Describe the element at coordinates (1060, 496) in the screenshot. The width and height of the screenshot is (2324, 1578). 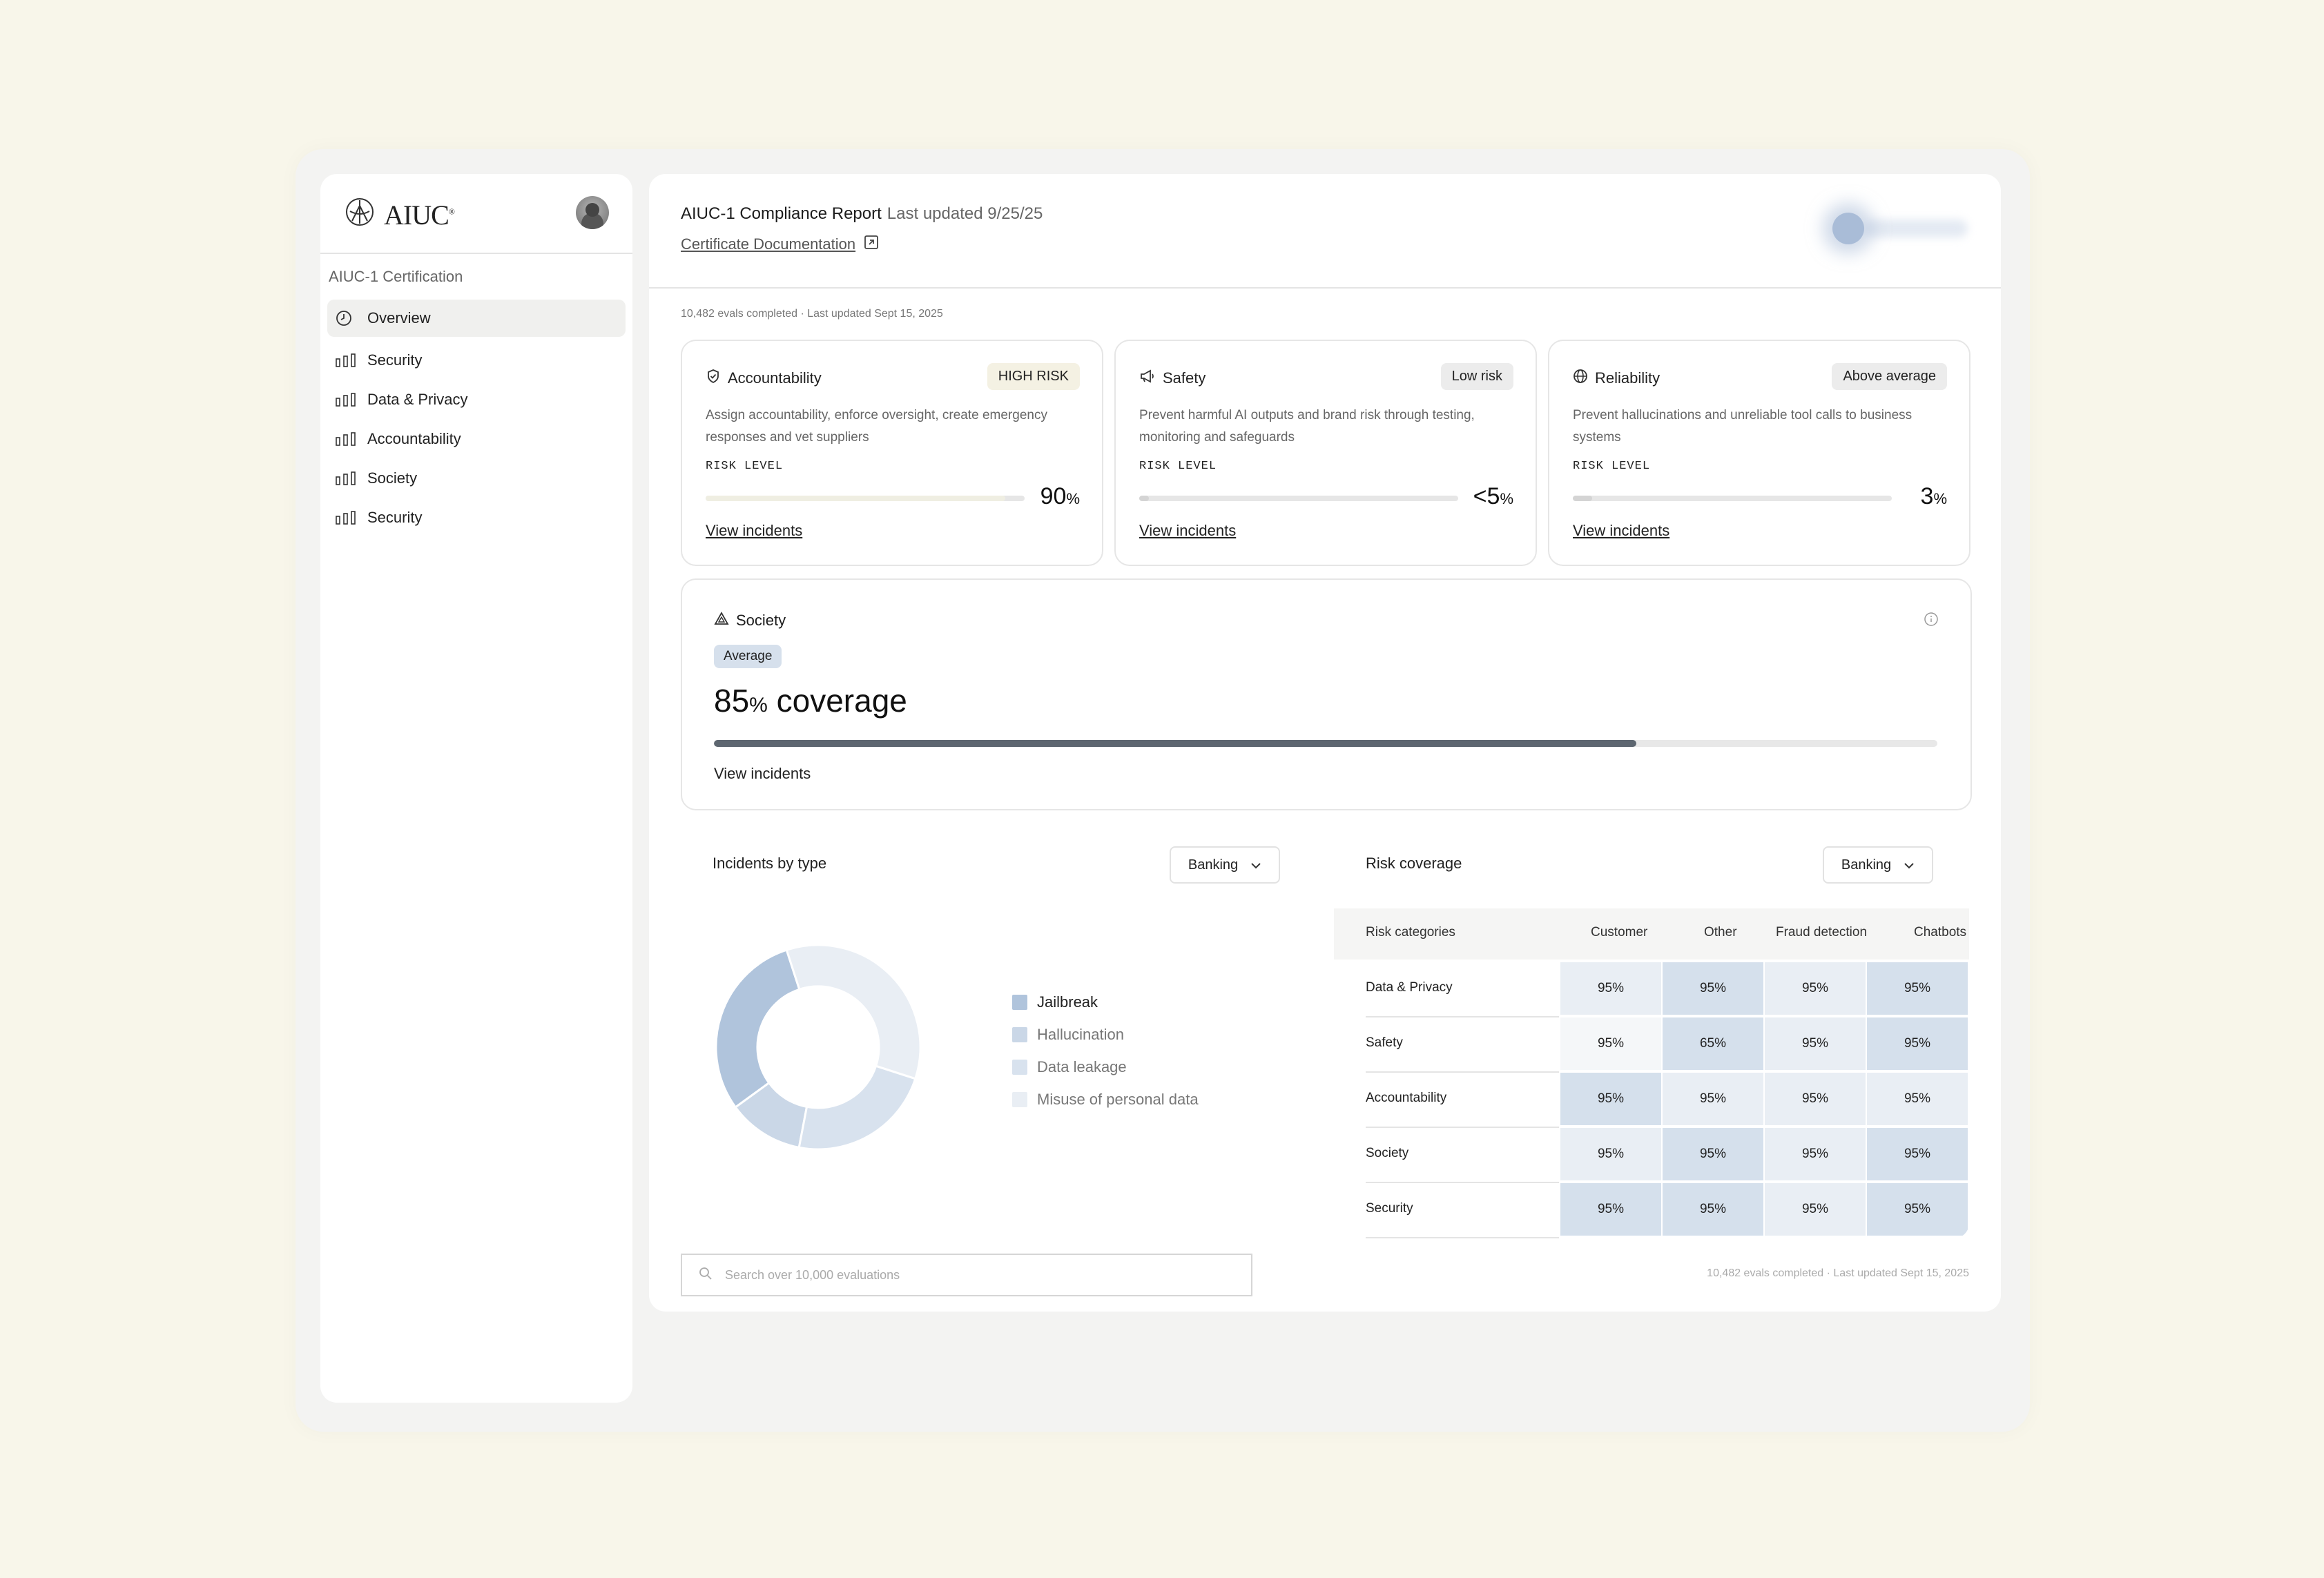
I see `risk-percent: 90%` at that location.